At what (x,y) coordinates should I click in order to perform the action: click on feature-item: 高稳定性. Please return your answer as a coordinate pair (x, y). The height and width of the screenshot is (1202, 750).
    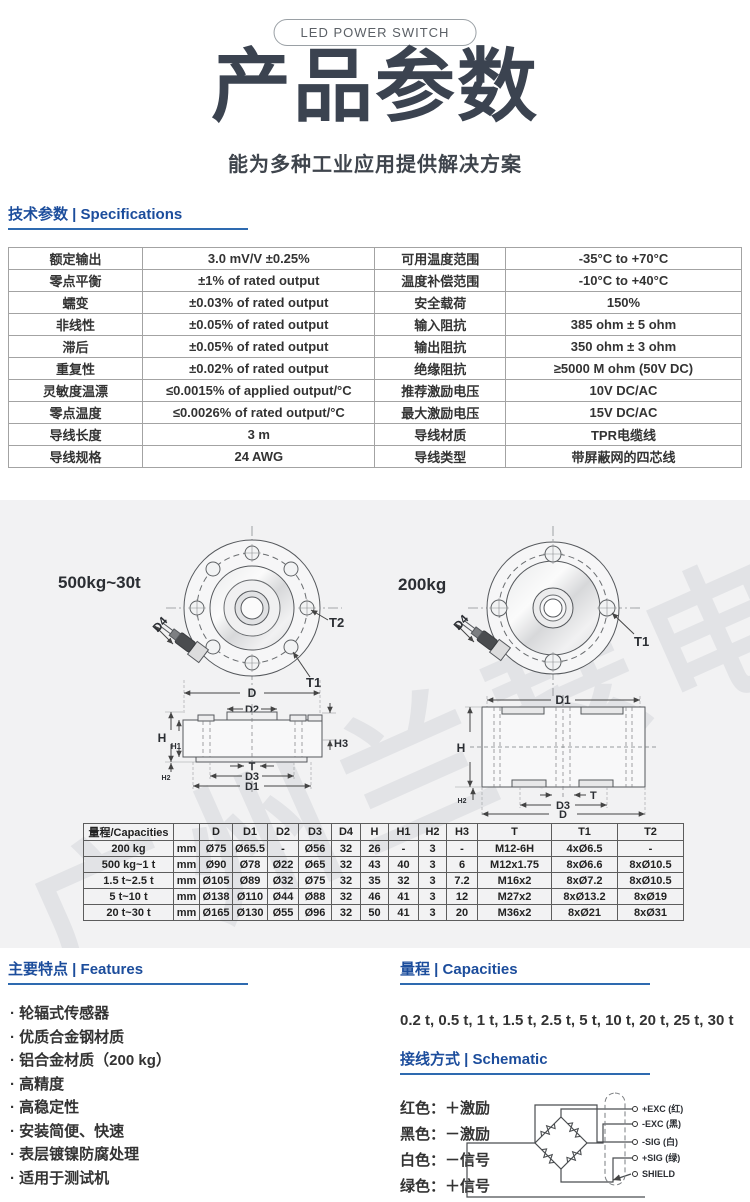
    Looking at the image, I should click on (175, 1108).